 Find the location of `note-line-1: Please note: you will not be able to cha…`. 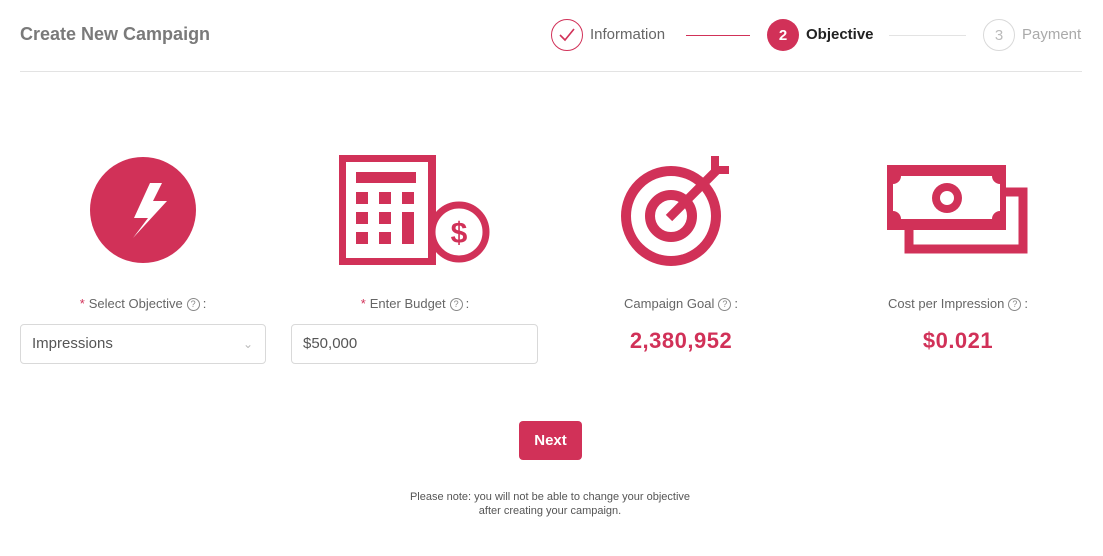

note-line-1: Please note: you will not be able to cha… is located at coordinates (550, 497).